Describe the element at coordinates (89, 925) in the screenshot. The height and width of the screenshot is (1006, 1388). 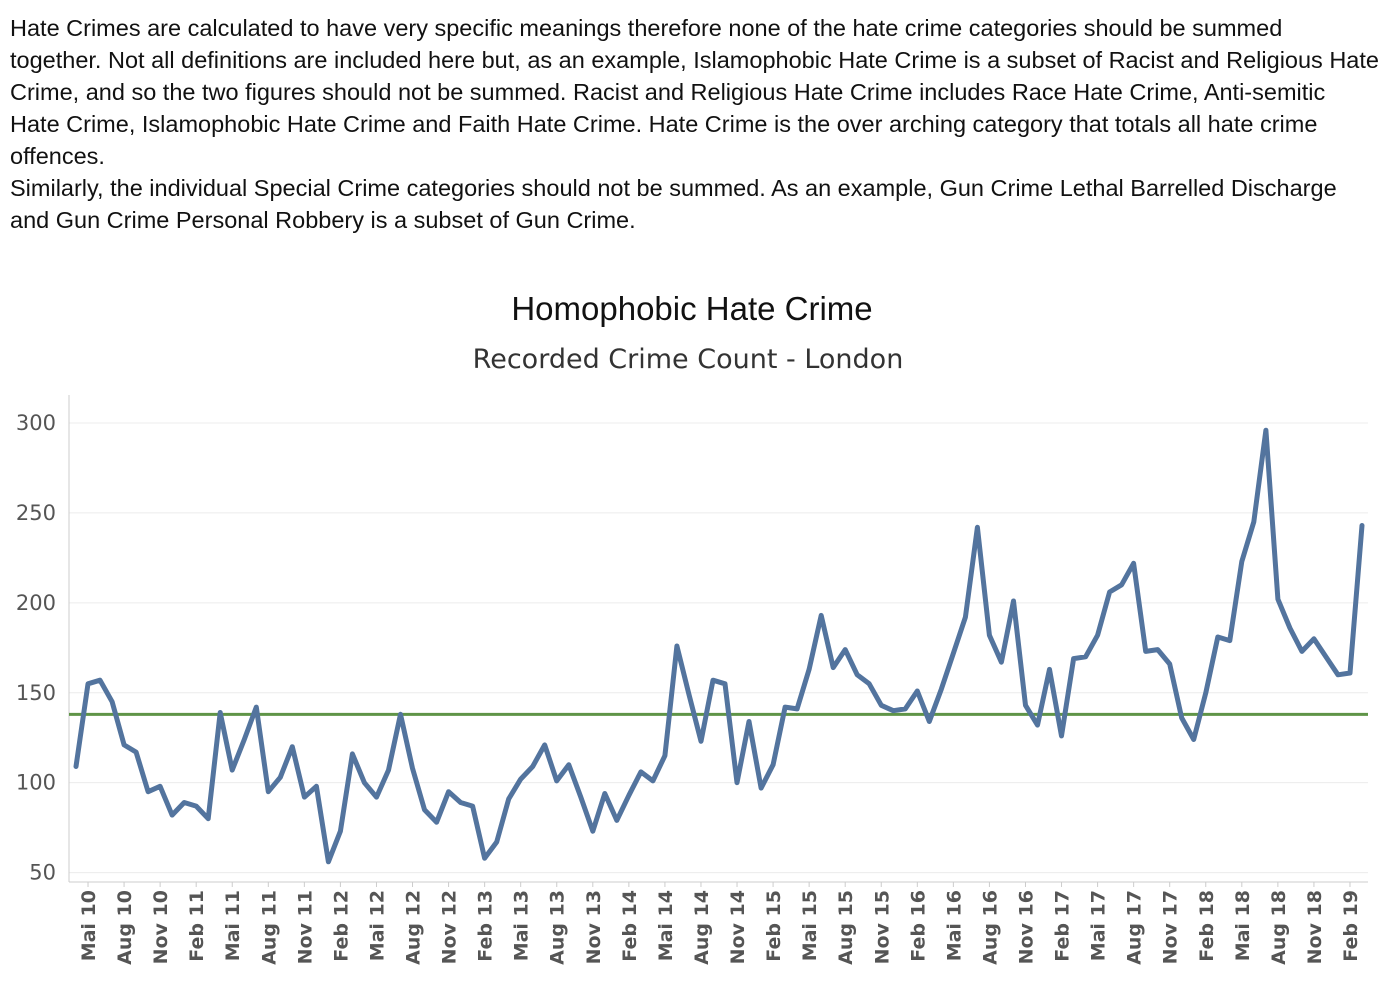
I see `x-tick-label: Mai 10` at that location.